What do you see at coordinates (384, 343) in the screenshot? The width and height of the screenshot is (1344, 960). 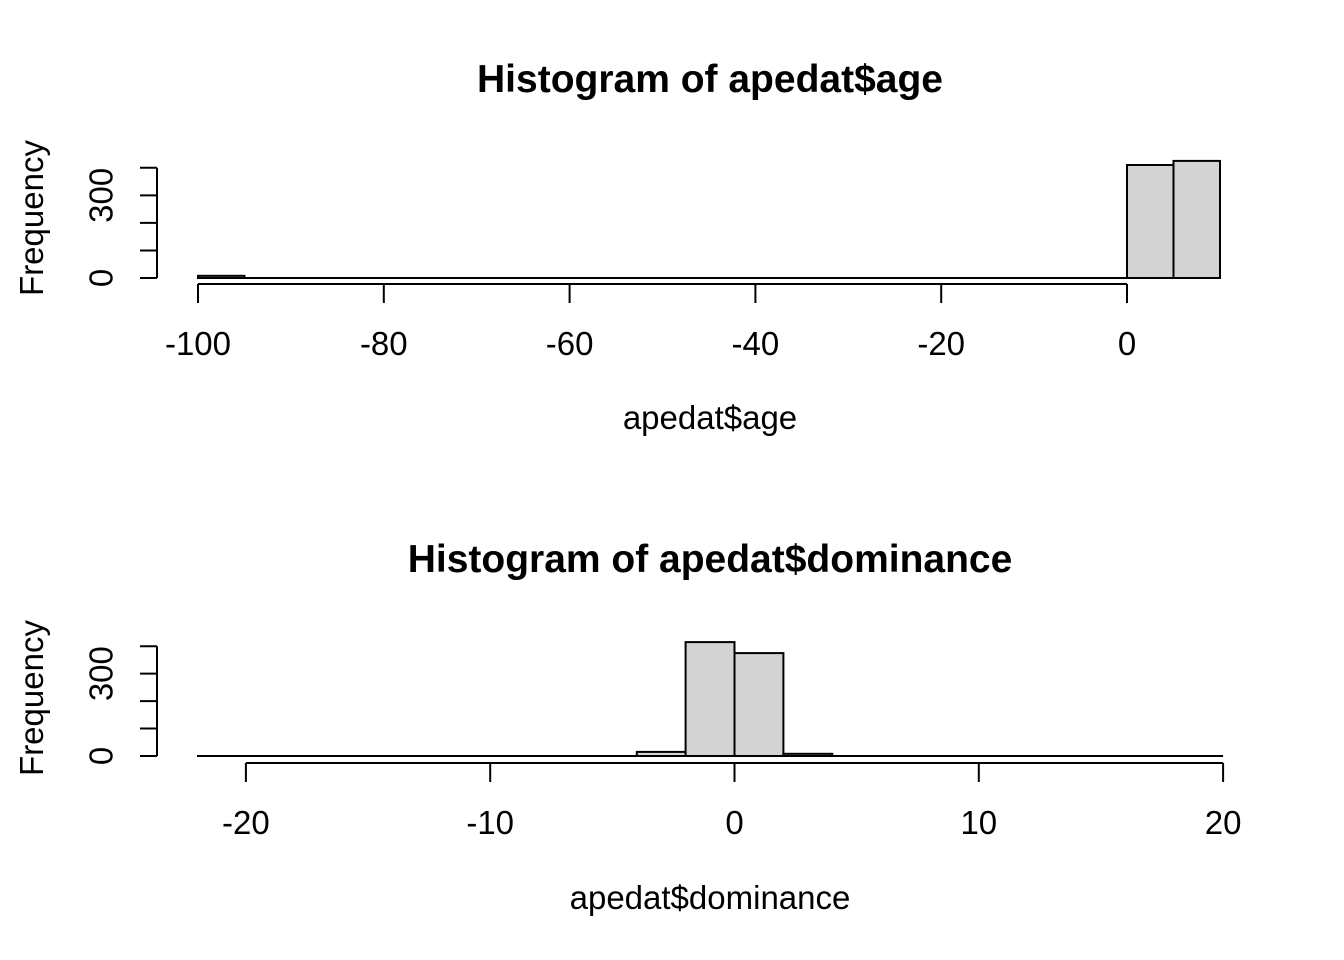 I see `x-tick-label: -80` at bounding box center [384, 343].